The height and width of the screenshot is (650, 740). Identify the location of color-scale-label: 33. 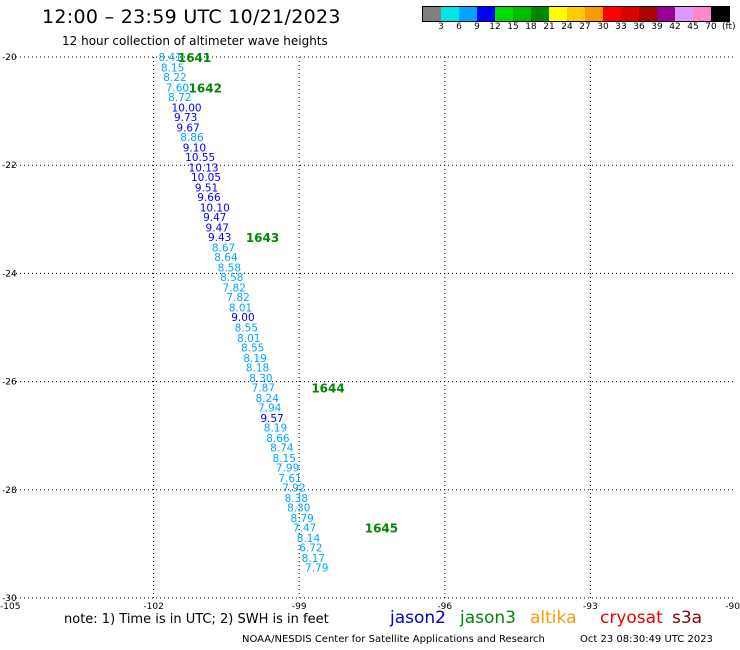
(621, 27).